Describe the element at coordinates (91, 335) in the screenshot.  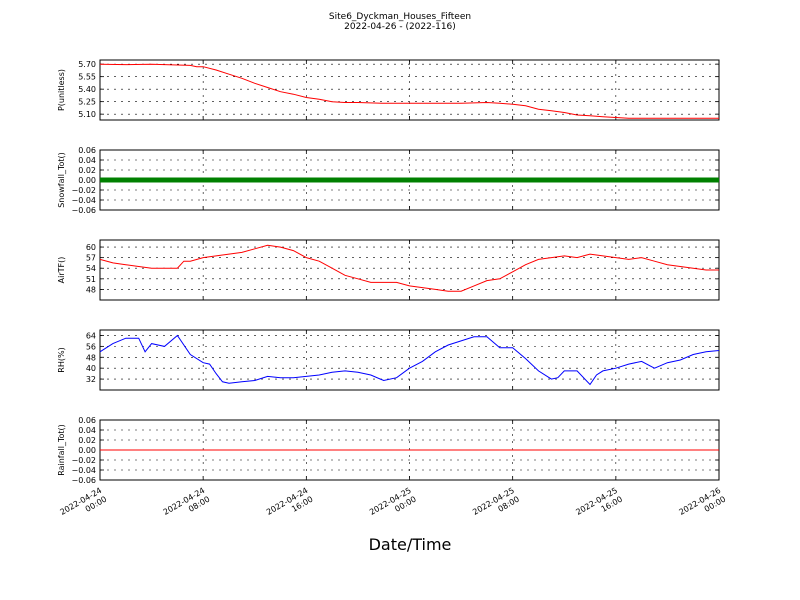
I see `y-tick-label: 64` at that location.